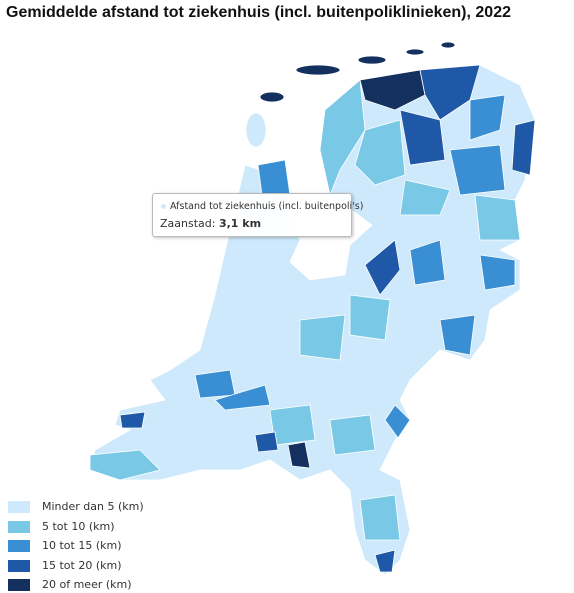 The height and width of the screenshot is (593, 574). What do you see at coordinates (240, 223) in the screenshot?
I see `tooltip-value: 3,1 km` at bounding box center [240, 223].